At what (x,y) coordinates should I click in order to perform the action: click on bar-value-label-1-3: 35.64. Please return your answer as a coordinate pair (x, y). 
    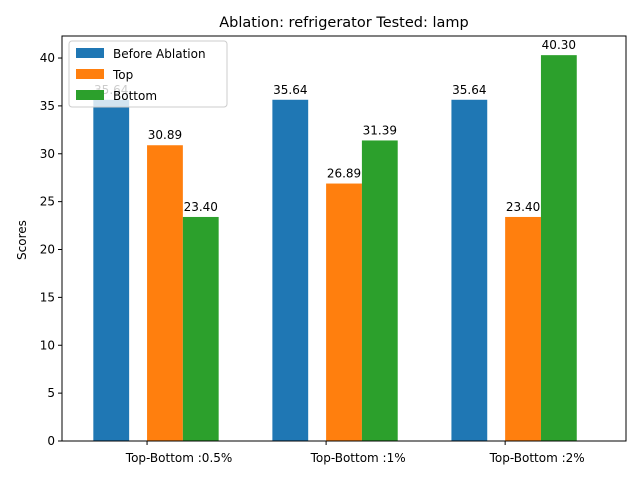
    Looking at the image, I should click on (469, 90).